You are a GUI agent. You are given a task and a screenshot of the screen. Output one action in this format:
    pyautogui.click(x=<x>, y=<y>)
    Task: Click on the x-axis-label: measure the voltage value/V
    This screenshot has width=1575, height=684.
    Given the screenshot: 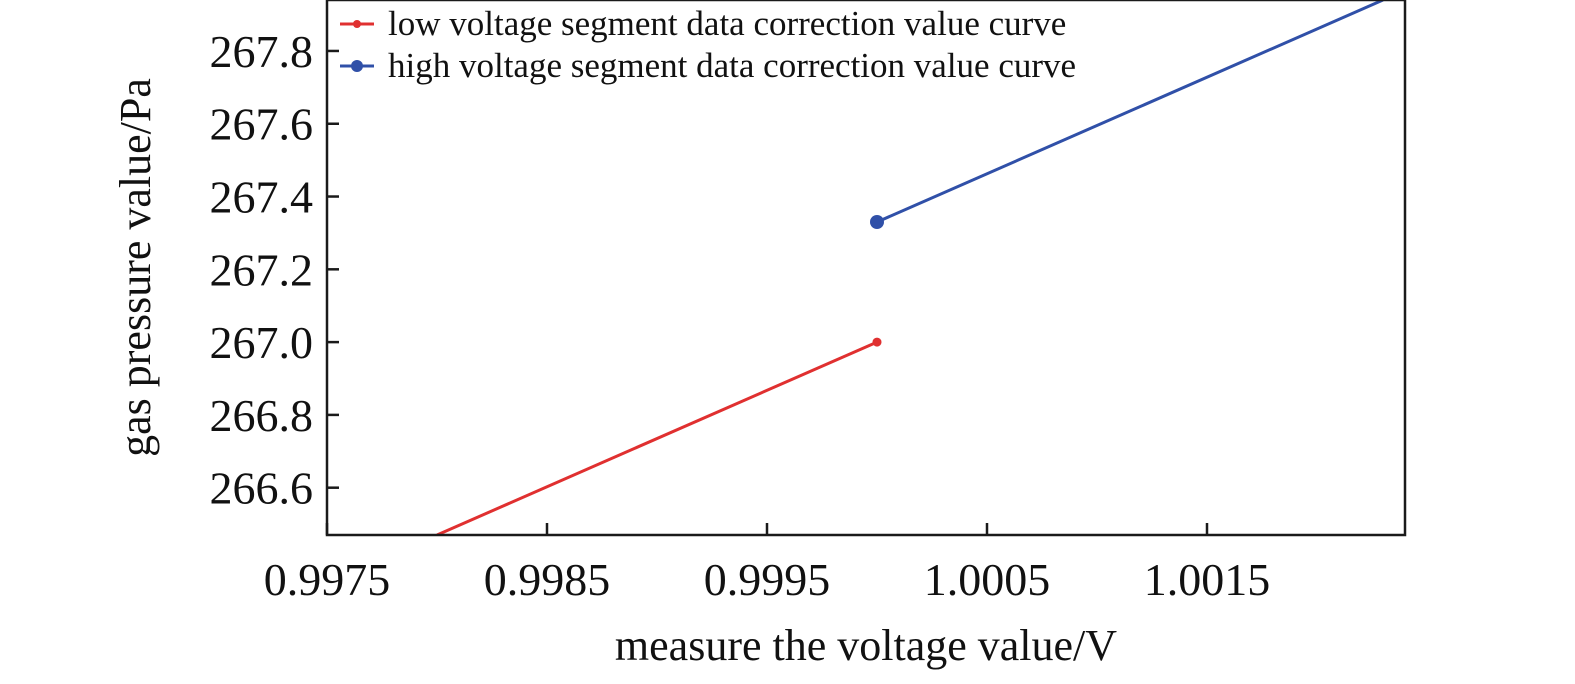 What is the action you would take?
    pyautogui.click(x=866, y=645)
    